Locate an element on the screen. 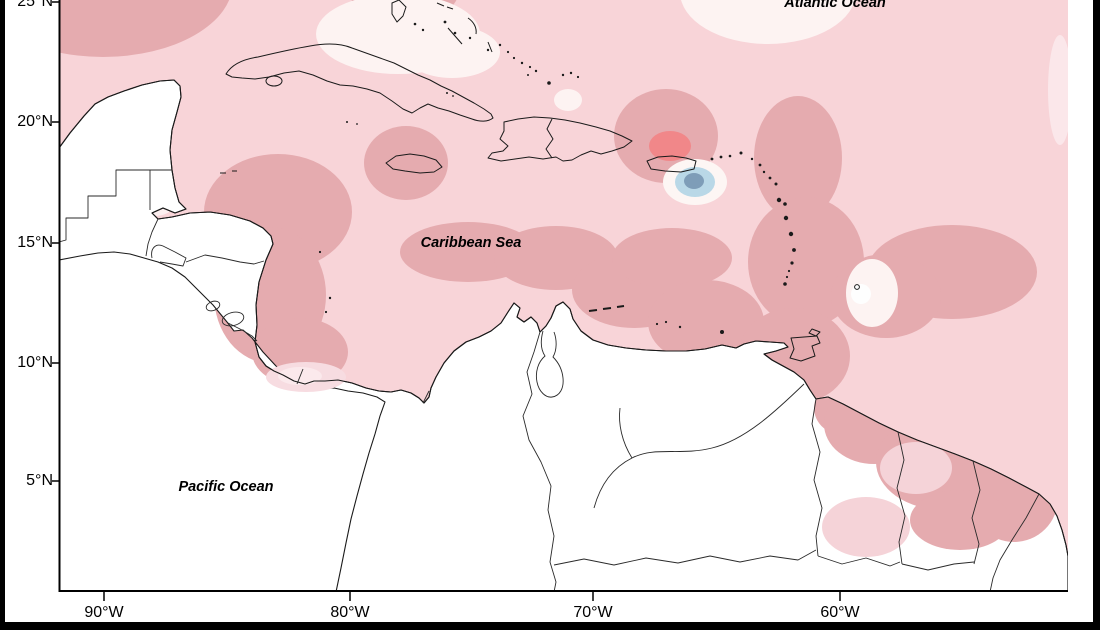 This screenshot has height=630, width=1100. barbados-outline is located at coordinates (857, 287).